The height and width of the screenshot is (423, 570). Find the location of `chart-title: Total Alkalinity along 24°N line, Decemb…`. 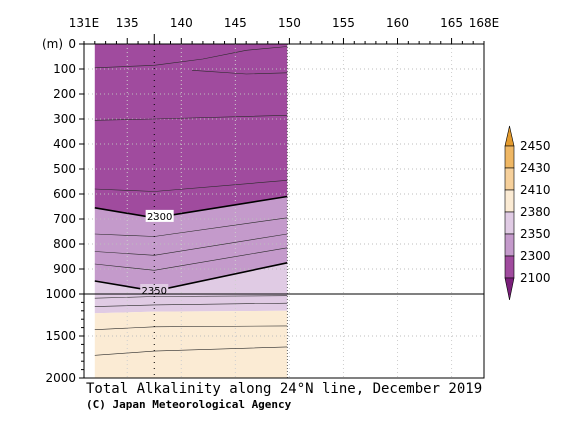

chart-title: Total Alkalinity along 24°N line, Decemb… is located at coordinates (284, 389).